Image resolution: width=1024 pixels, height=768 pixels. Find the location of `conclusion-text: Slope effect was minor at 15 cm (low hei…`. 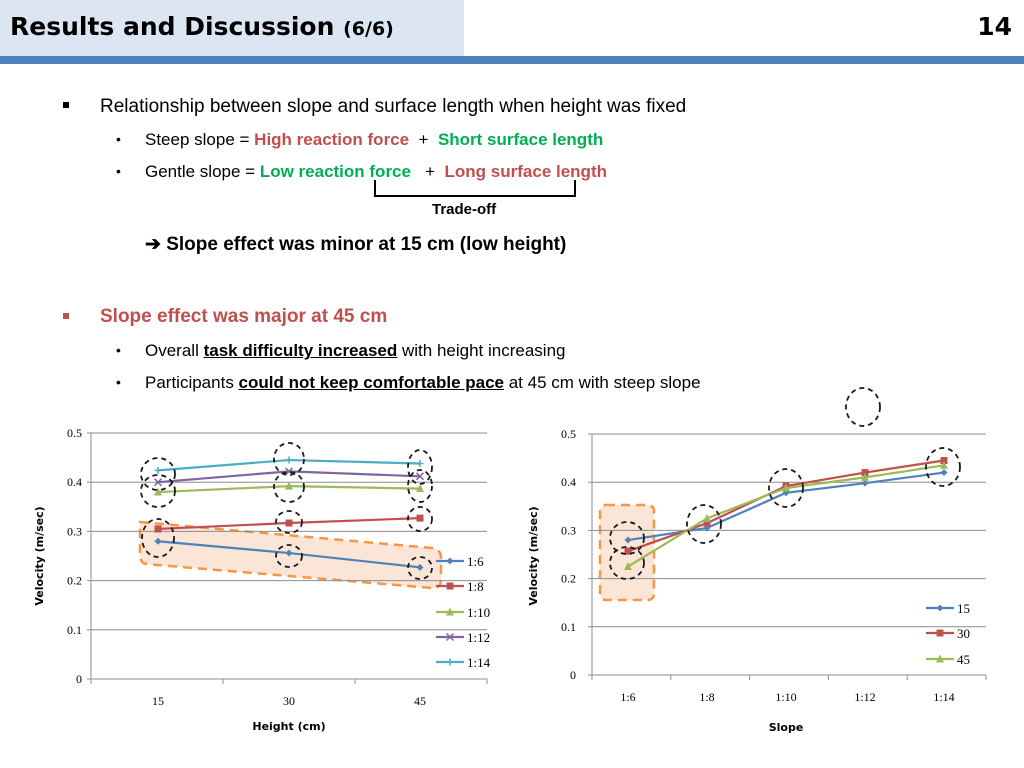

conclusion-text: Slope effect was minor at 15 cm (low hei… is located at coordinates (366, 244).